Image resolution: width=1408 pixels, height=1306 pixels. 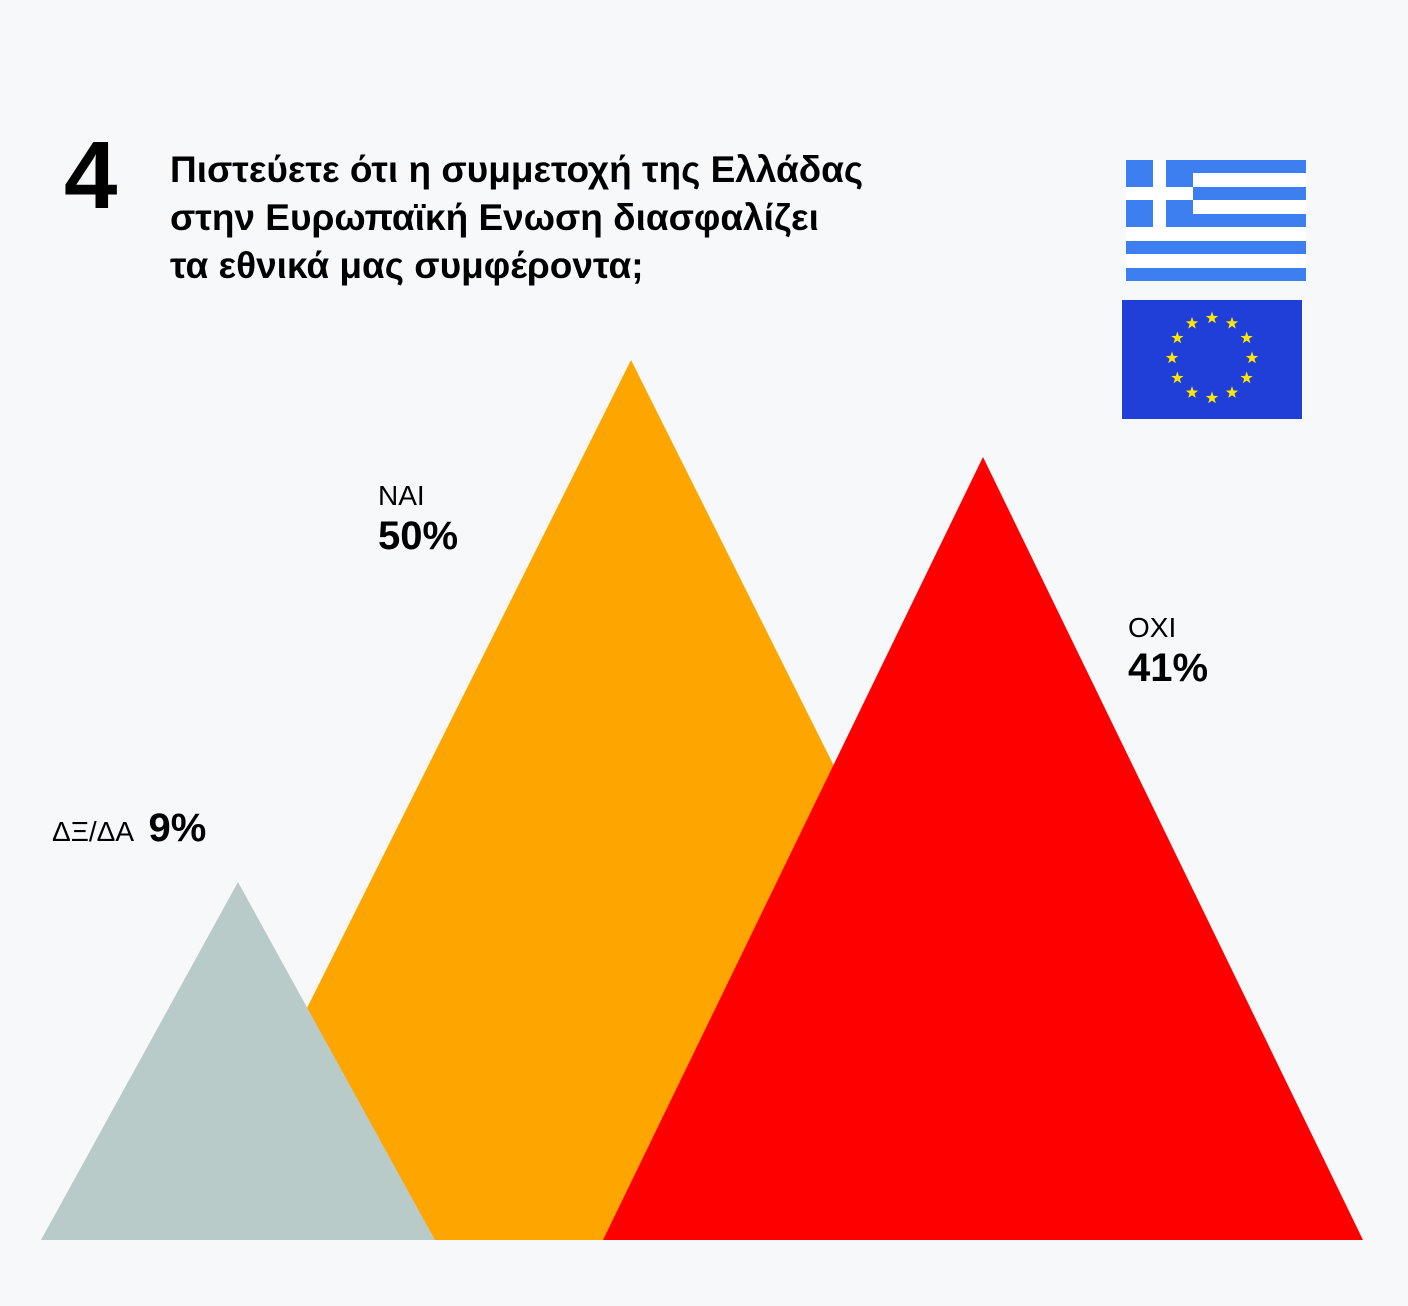 What do you see at coordinates (177, 828) in the screenshot?
I see `label-dk-value: 9%` at bounding box center [177, 828].